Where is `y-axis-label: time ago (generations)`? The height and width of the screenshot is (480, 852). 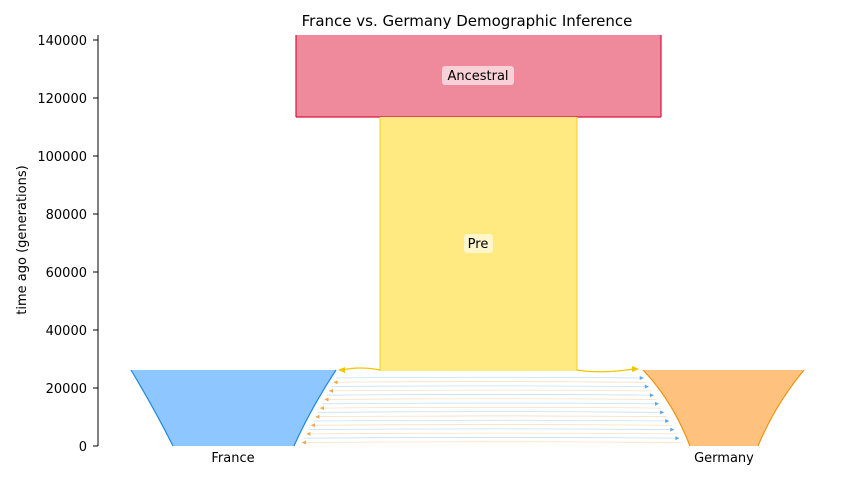 y-axis-label: time ago (generations) is located at coordinates (22, 239).